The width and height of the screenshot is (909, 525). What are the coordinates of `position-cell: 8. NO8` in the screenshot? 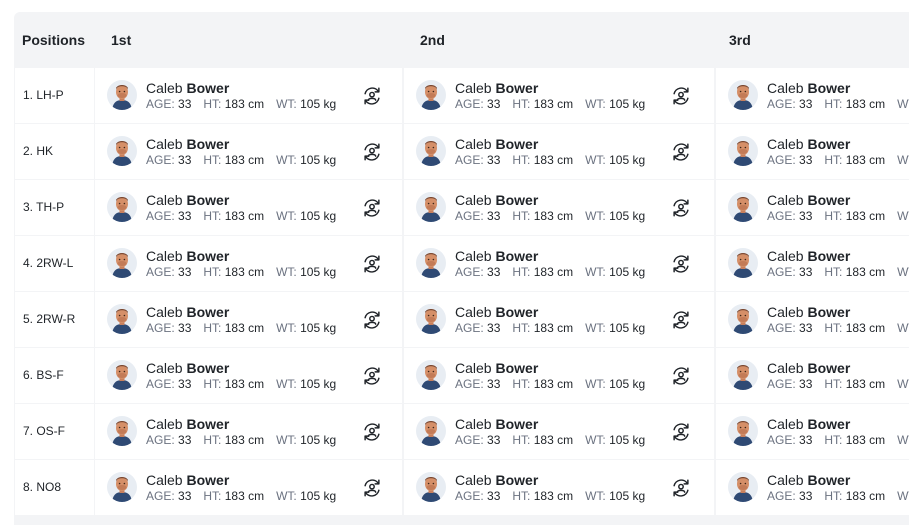 It's located at (54, 487).